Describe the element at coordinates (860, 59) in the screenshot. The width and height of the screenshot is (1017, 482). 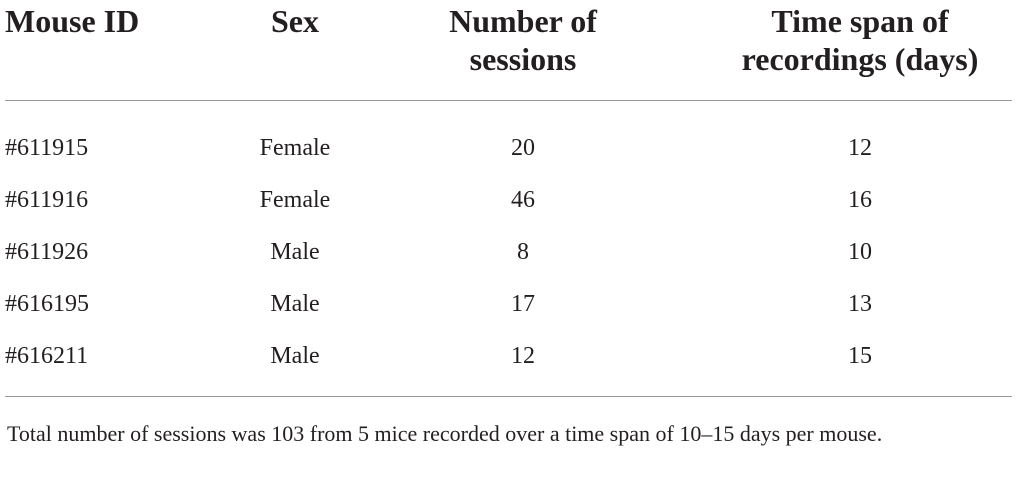
I see `column-header: recordings (days)` at that location.